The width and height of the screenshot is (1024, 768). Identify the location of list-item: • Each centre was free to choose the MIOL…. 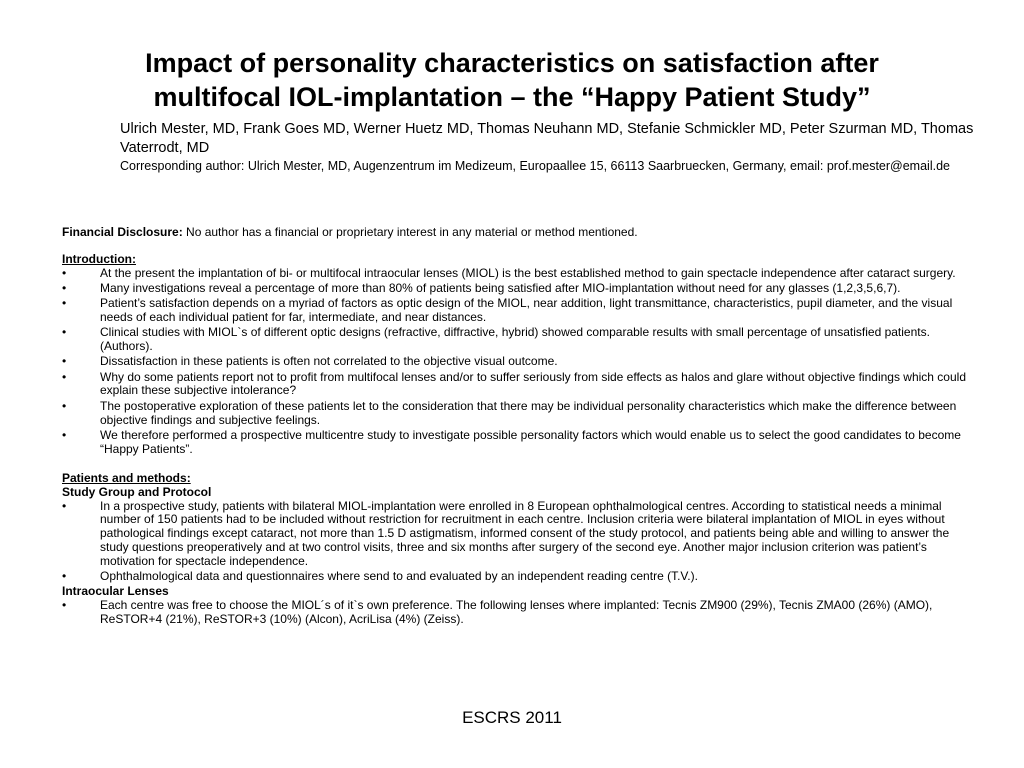
(517, 612).